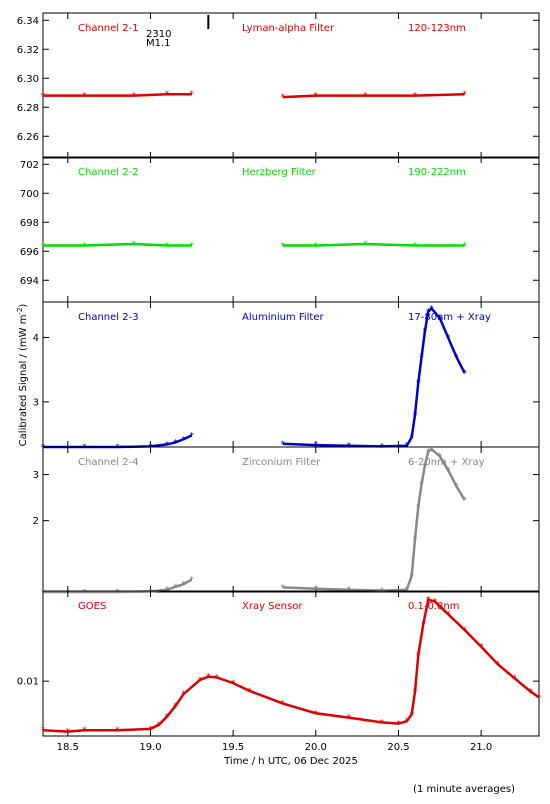 This screenshot has width=550, height=804. What do you see at coordinates (28, 79) in the screenshot?
I see `y-tick-label: 6.30` at bounding box center [28, 79].